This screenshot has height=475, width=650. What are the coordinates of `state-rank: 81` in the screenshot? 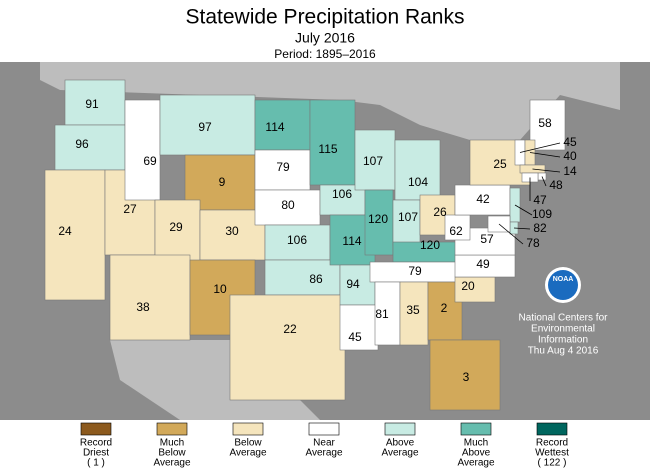 It's located at (382, 314).